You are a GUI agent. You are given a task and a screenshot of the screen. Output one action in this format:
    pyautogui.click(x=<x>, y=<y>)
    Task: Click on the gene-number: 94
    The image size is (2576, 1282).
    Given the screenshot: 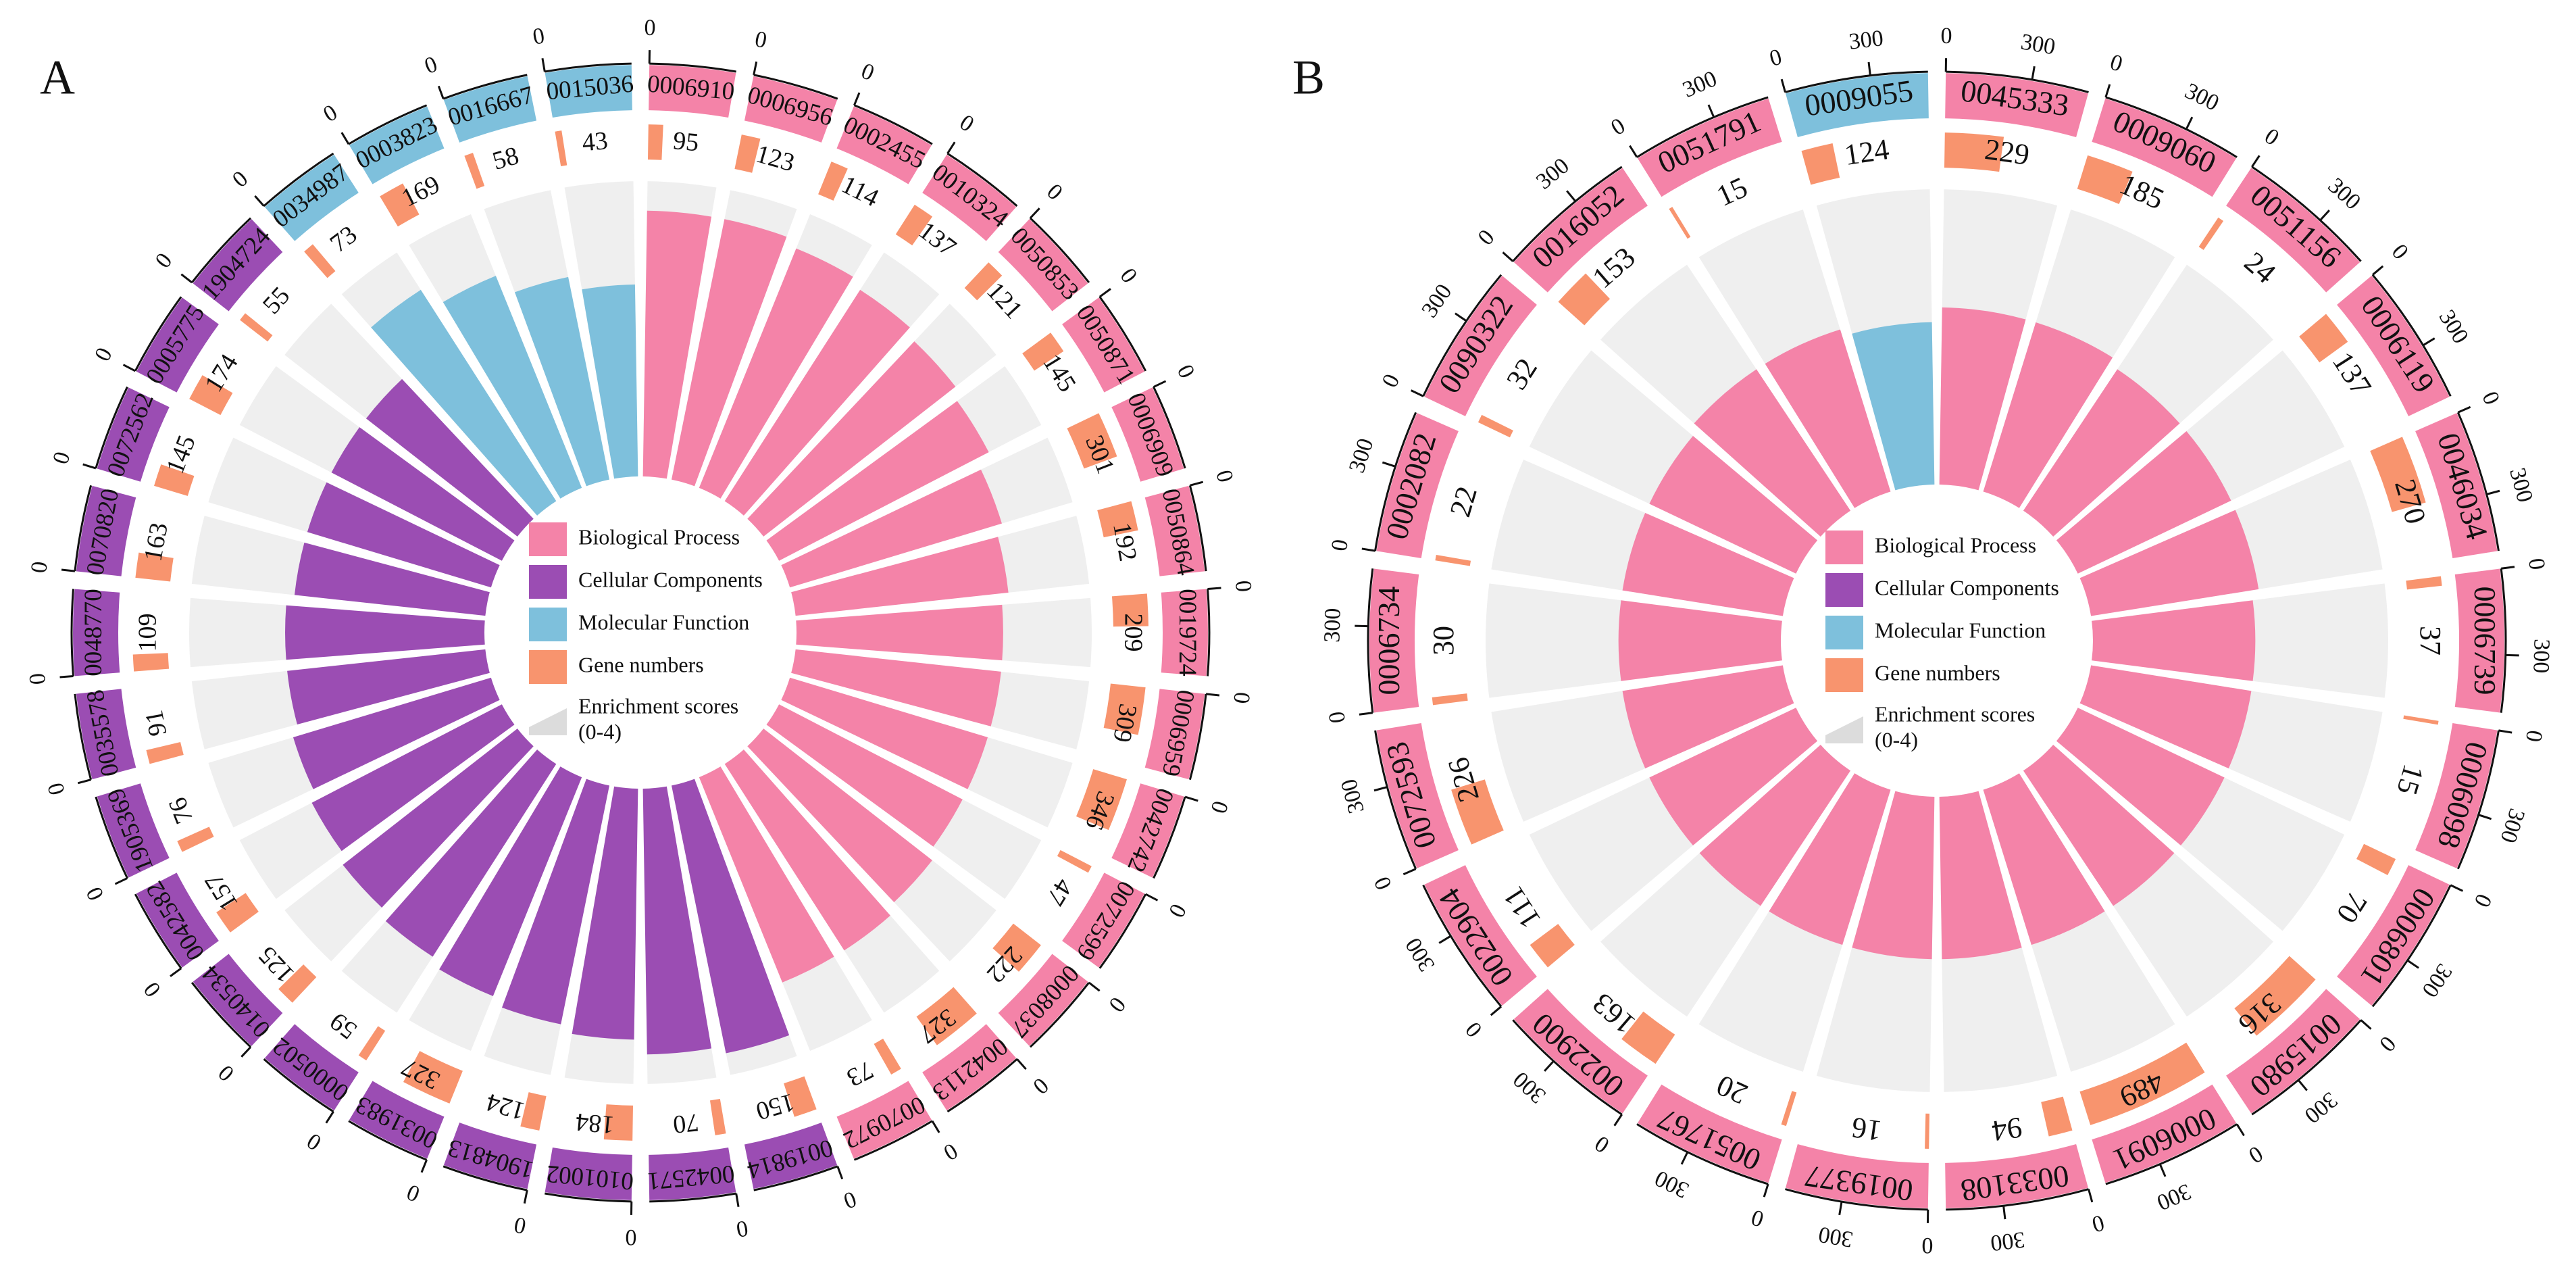 What is the action you would take?
    pyautogui.click(x=2007, y=1129)
    